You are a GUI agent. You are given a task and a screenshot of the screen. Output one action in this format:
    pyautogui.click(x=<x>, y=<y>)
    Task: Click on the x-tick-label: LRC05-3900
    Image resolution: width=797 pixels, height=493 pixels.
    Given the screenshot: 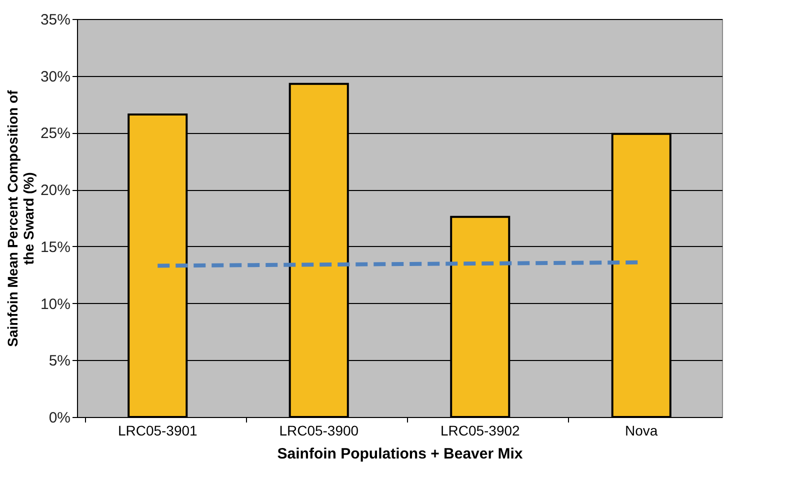 What is the action you would take?
    pyautogui.click(x=319, y=430)
    